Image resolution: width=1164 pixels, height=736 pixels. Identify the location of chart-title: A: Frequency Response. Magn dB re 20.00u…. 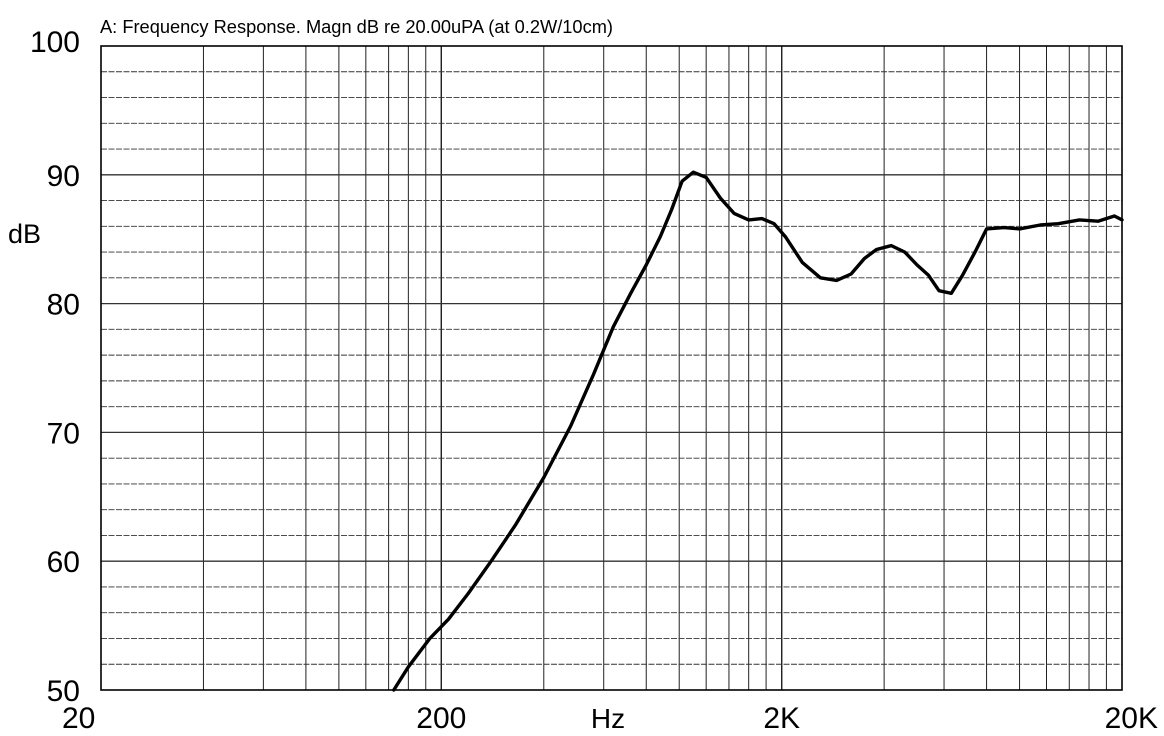
(356, 27).